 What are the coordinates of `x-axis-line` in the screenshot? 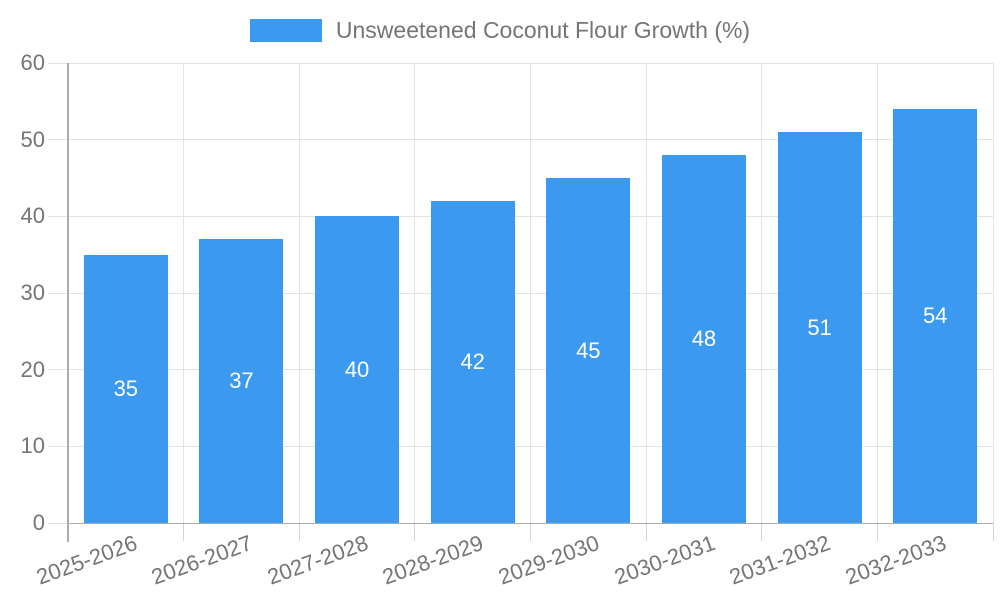 It's located at (530, 523).